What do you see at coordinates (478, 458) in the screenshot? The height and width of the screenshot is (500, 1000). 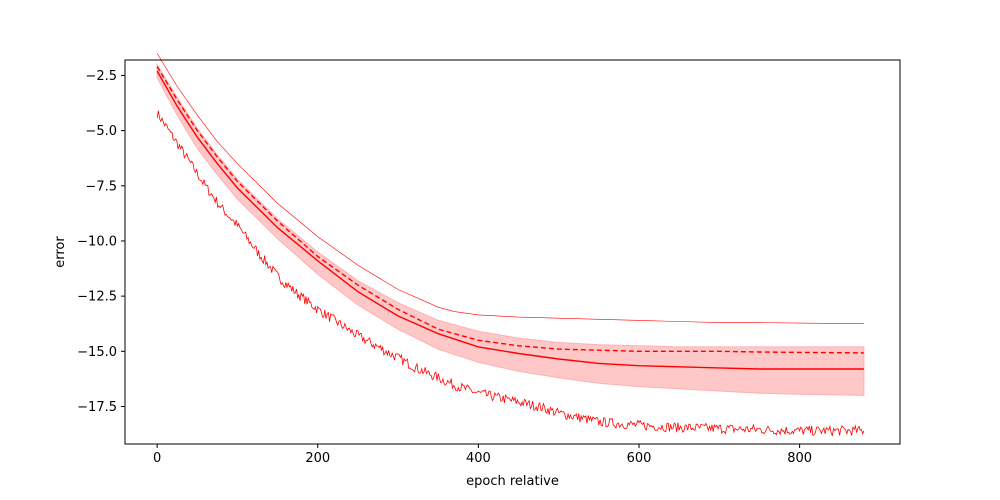 I see `x-tick-label: 400` at bounding box center [478, 458].